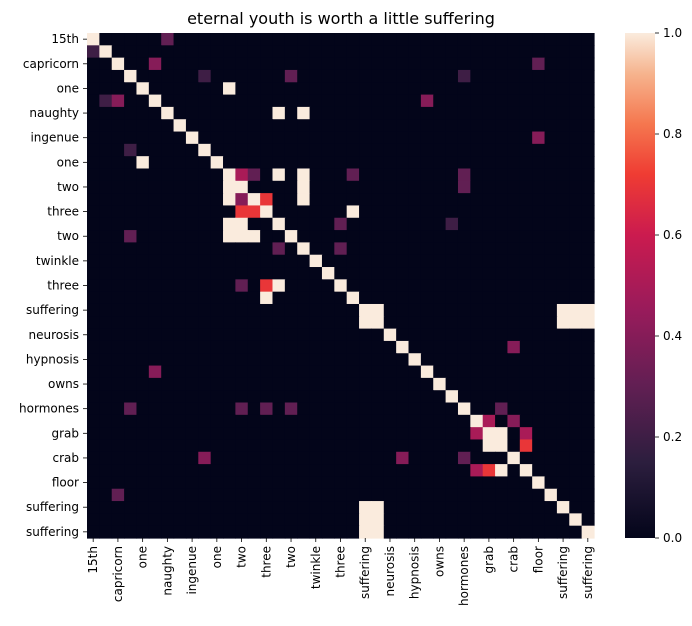 This screenshot has width=692, height=626. What do you see at coordinates (65, 458) in the screenshot?
I see `y-tick-label: crab` at bounding box center [65, 458].